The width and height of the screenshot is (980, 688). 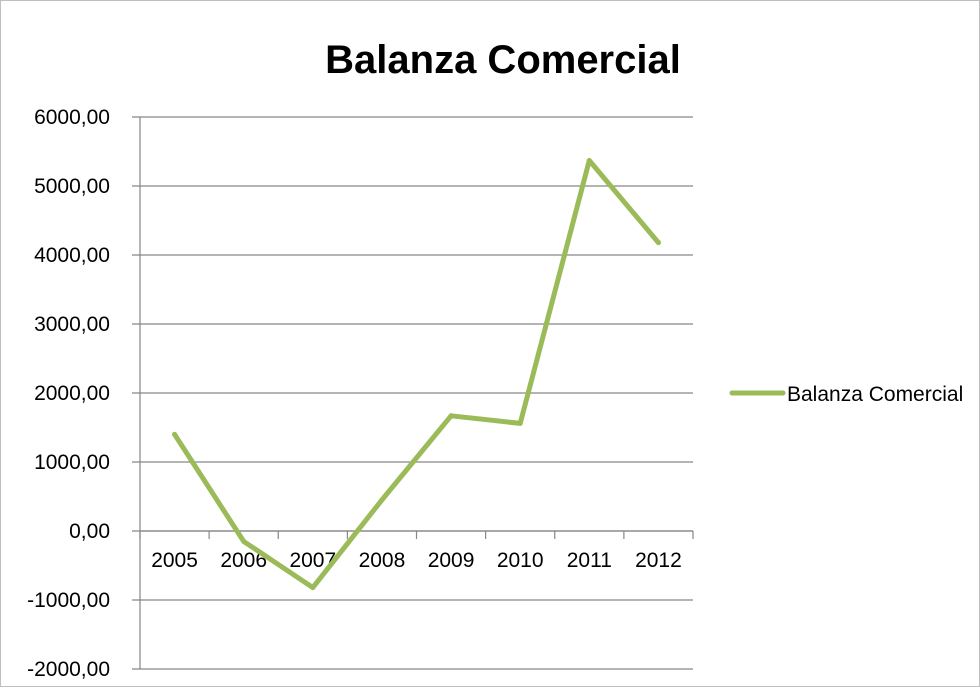 What do you see at coordinates (503, 60) in the screenshot?
I see `chart-title: Balanza Comercial` at bounding box center [503, 60].